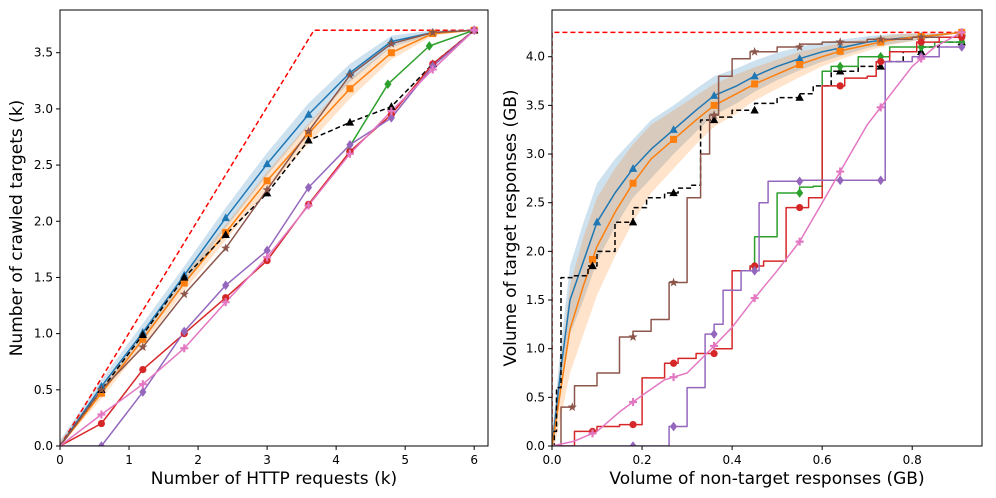  Describe the element at coordinates (267, 460) in the screenshot. I see `x-tick-label: 3` at that location.